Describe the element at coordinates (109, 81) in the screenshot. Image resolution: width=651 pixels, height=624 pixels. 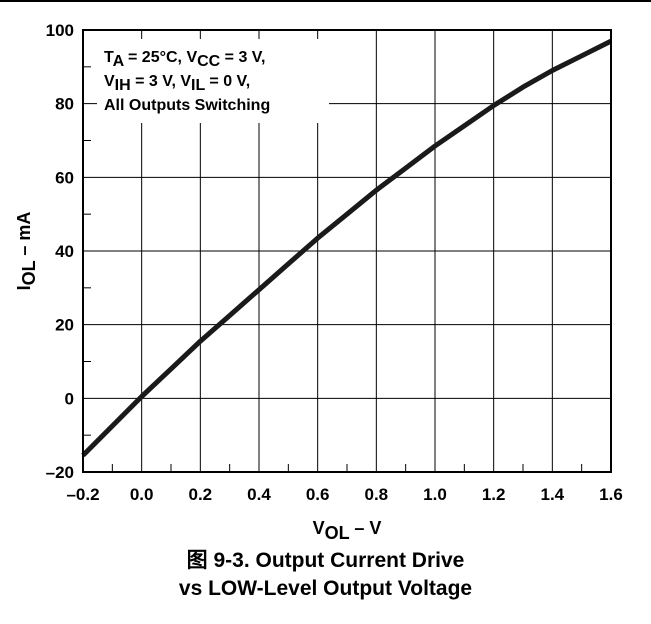
I see `annotation-text: V` at that location.